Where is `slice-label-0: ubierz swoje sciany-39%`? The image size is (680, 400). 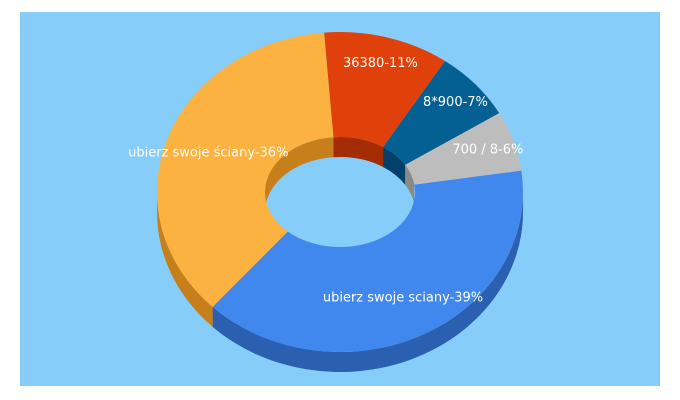 slice-label-0: ubierz swoje sciany-39% is located at coordinates (403, 297).